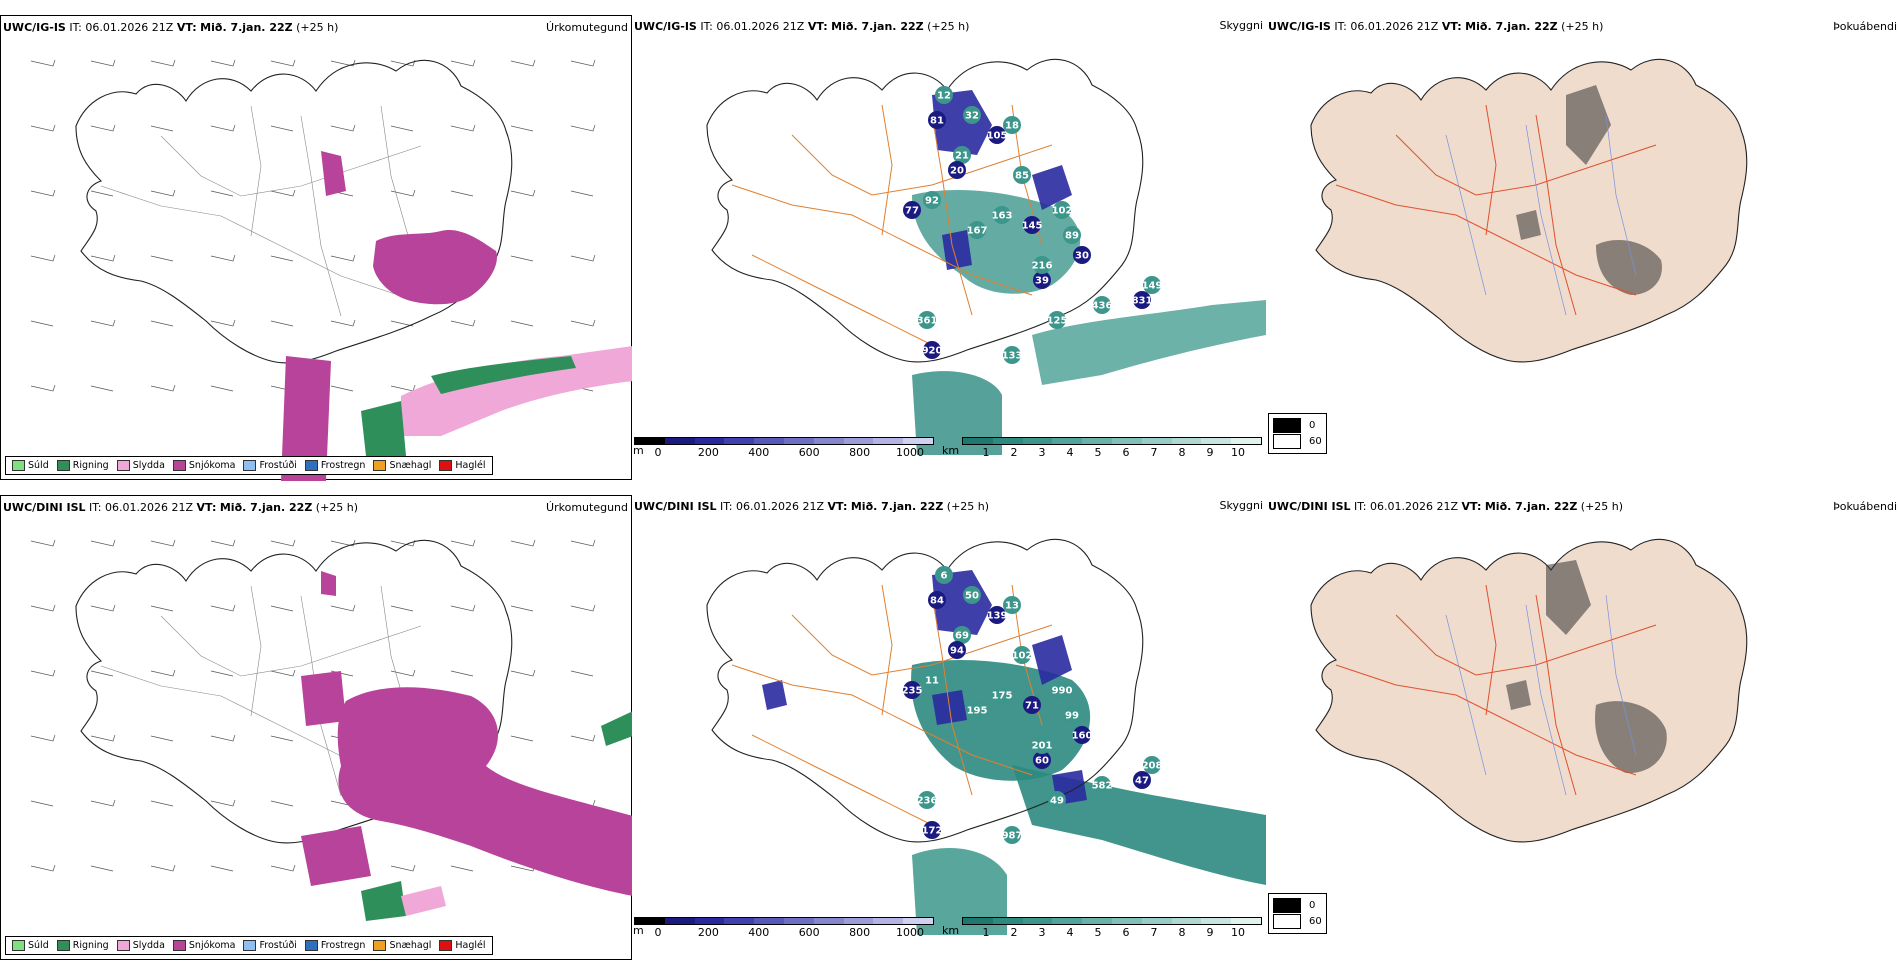  I want to click on slydda-swatch-icon, so click(123, 945).